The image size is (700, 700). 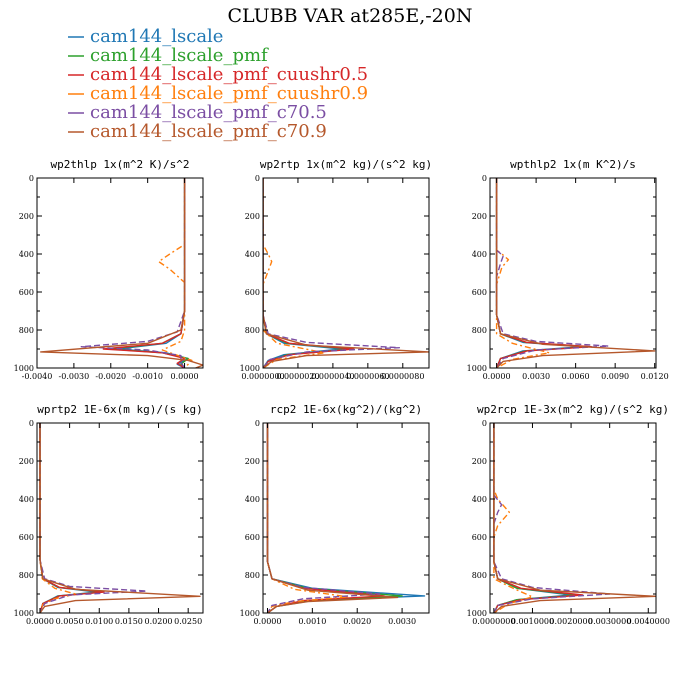 I want to click on legend-entry-label: cam144_lscale_pmf_cuushr0.5, so click(x=229, y=74).